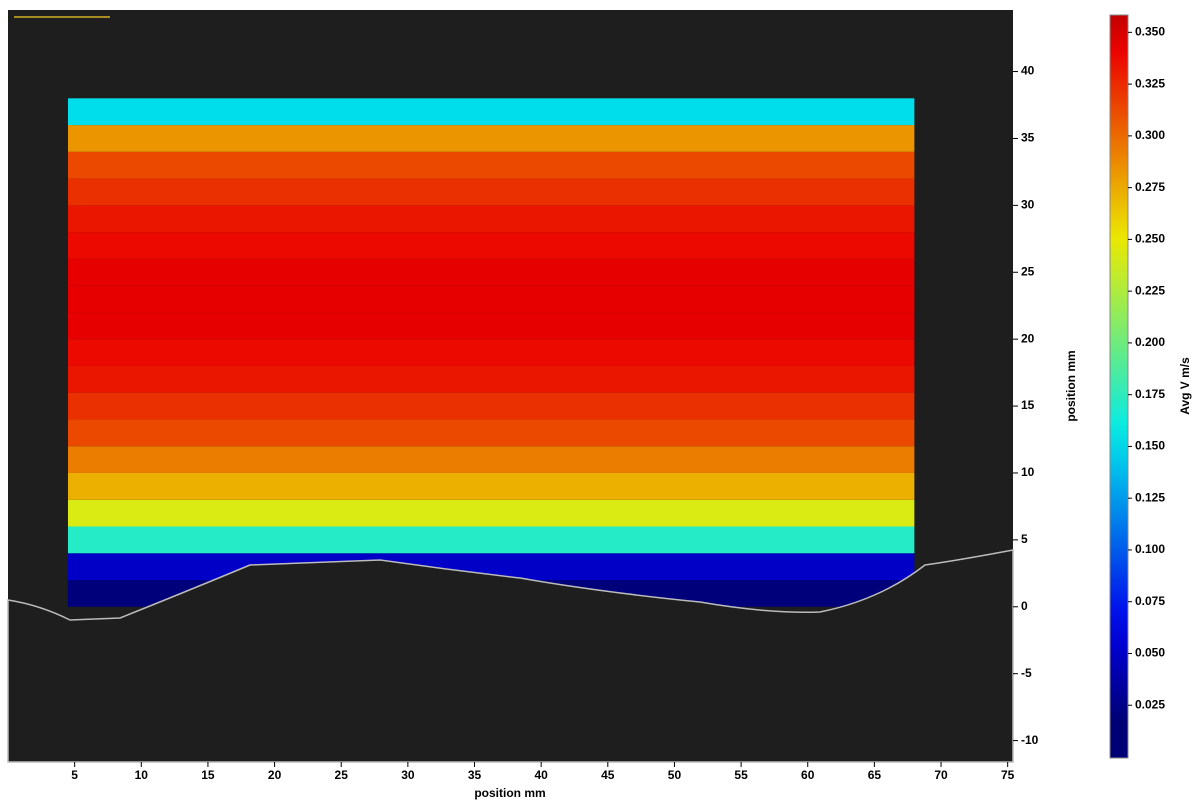  Describe the element at coordinates (1150, 549) in the screenshot. I see `colorbar-tick-label: 0.100` at that location.